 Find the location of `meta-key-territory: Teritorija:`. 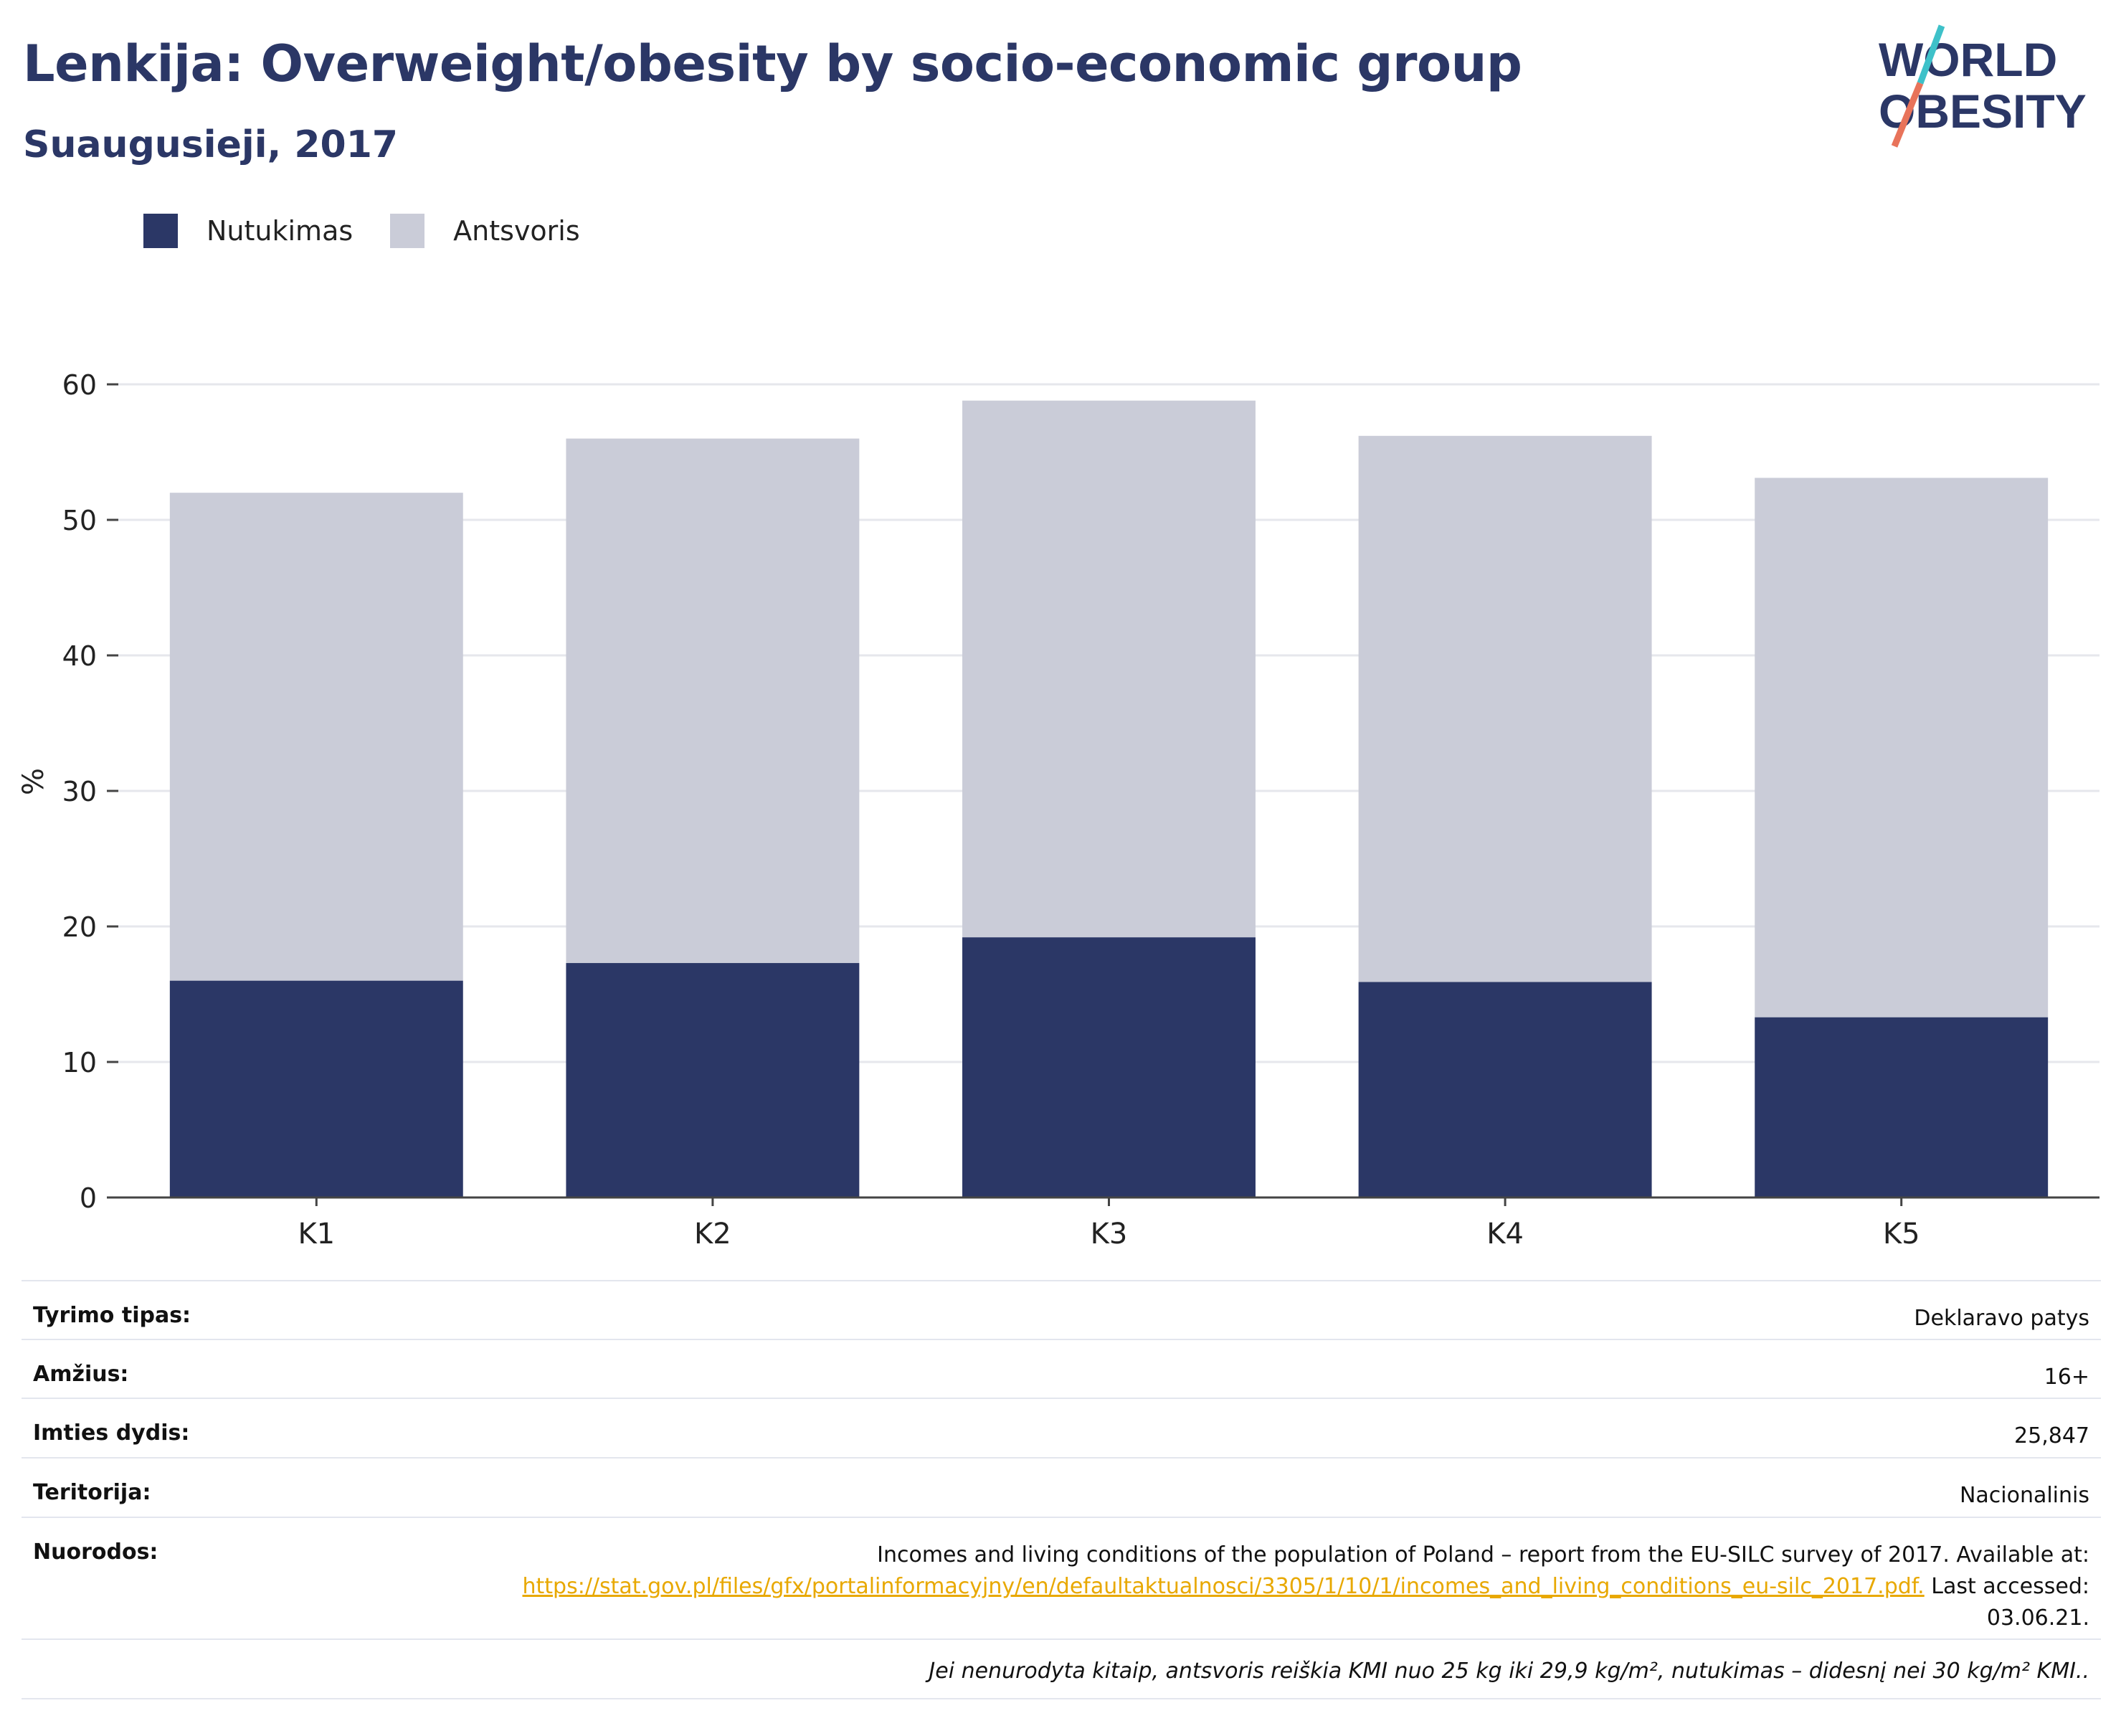

meta-key-territory: Teritorija: is located at coordinates (92, 1492).